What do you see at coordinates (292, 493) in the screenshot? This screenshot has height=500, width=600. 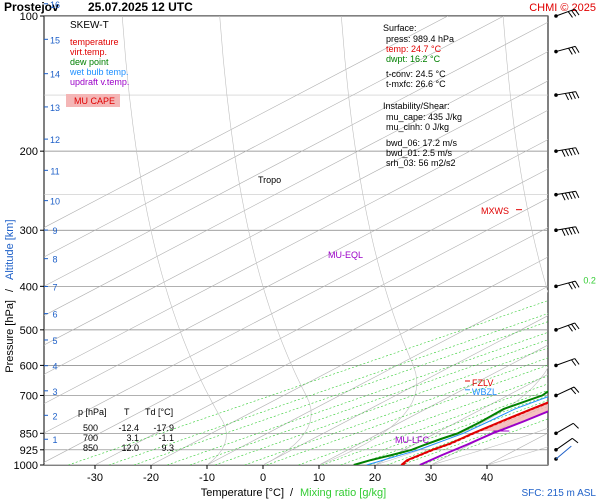 I see `x-axis-title-sep: /` at bounding box center [292, 493].